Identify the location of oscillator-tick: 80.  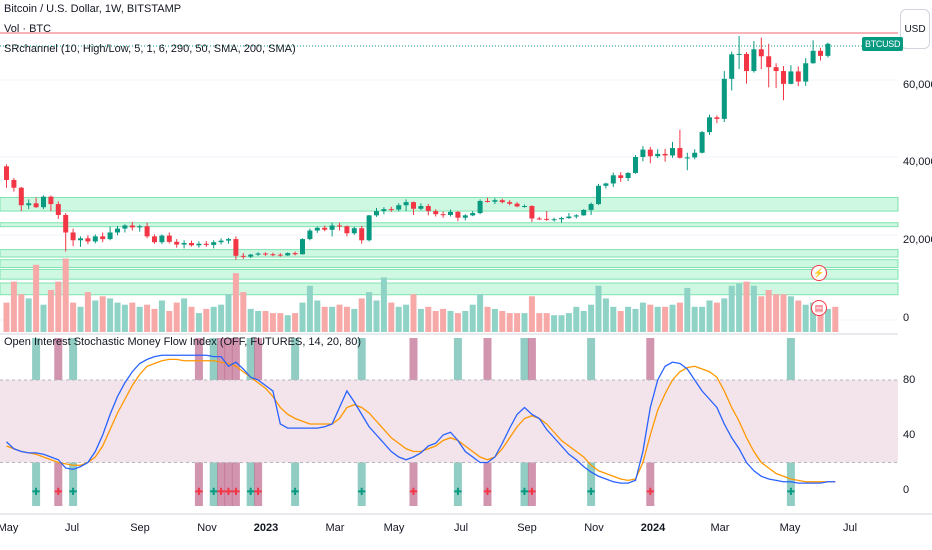
(909, 380).